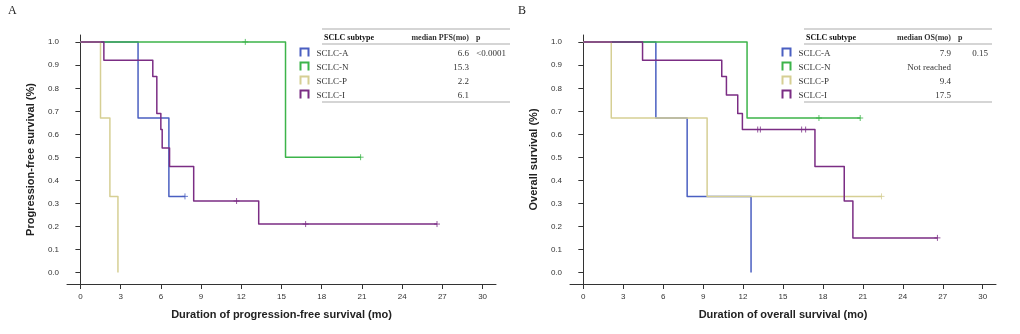 This screenshot has height=334, width=1020. Describe the element at coordinates (282, 313) in the screenshot. I see `x-axis-title: Duration of progression-free survival (mo)` at that location.